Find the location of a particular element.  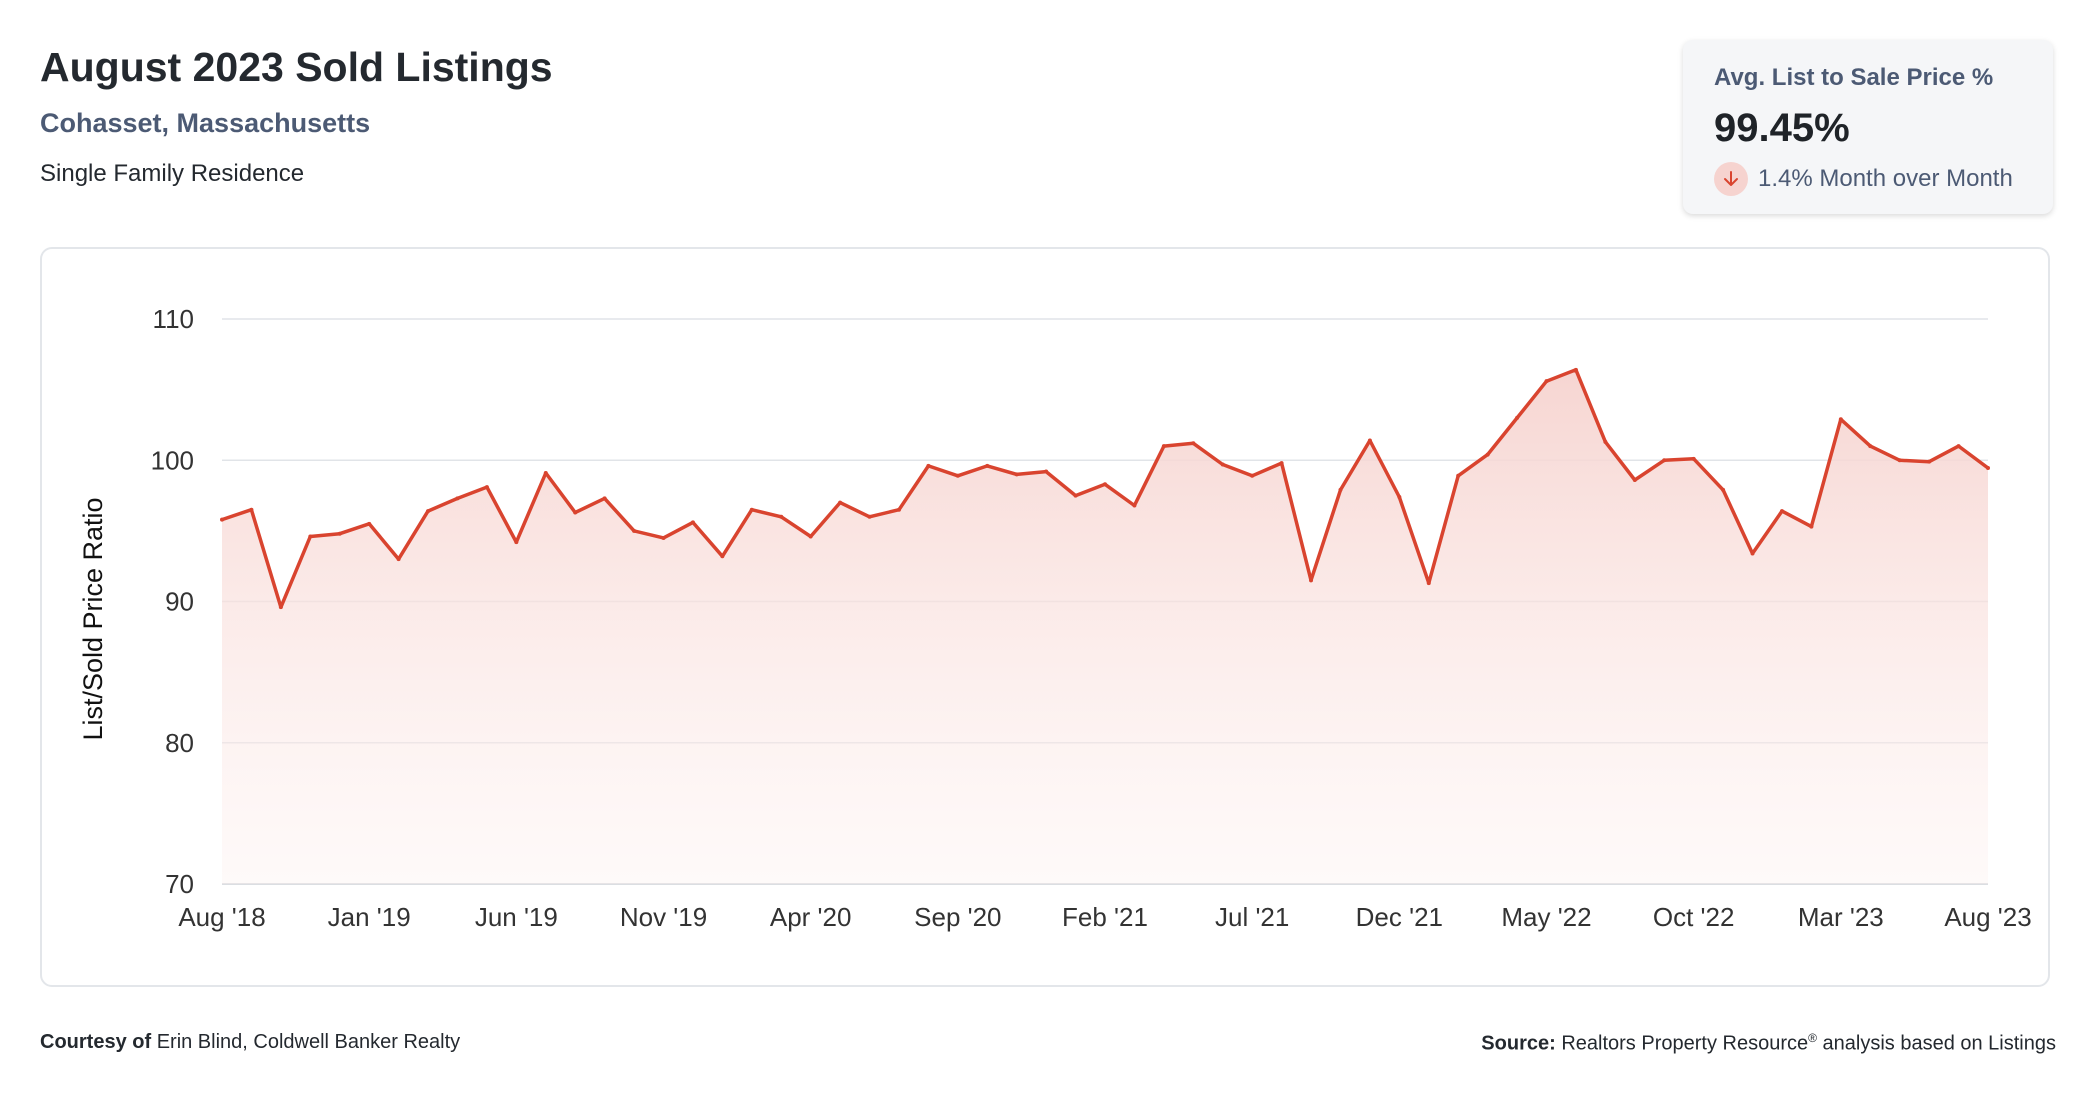

x-tick-label: Aug '23 is located at coordinates (1987, 917).